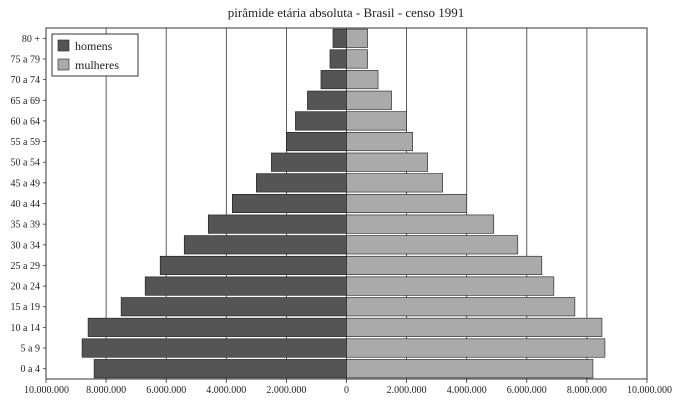 This screenshot has width=680, height=402. What do you see at coordinates (25, 59) in the screenshot?
I see `y-tick-label: 75 a 79` at bounding box center [25, 59].